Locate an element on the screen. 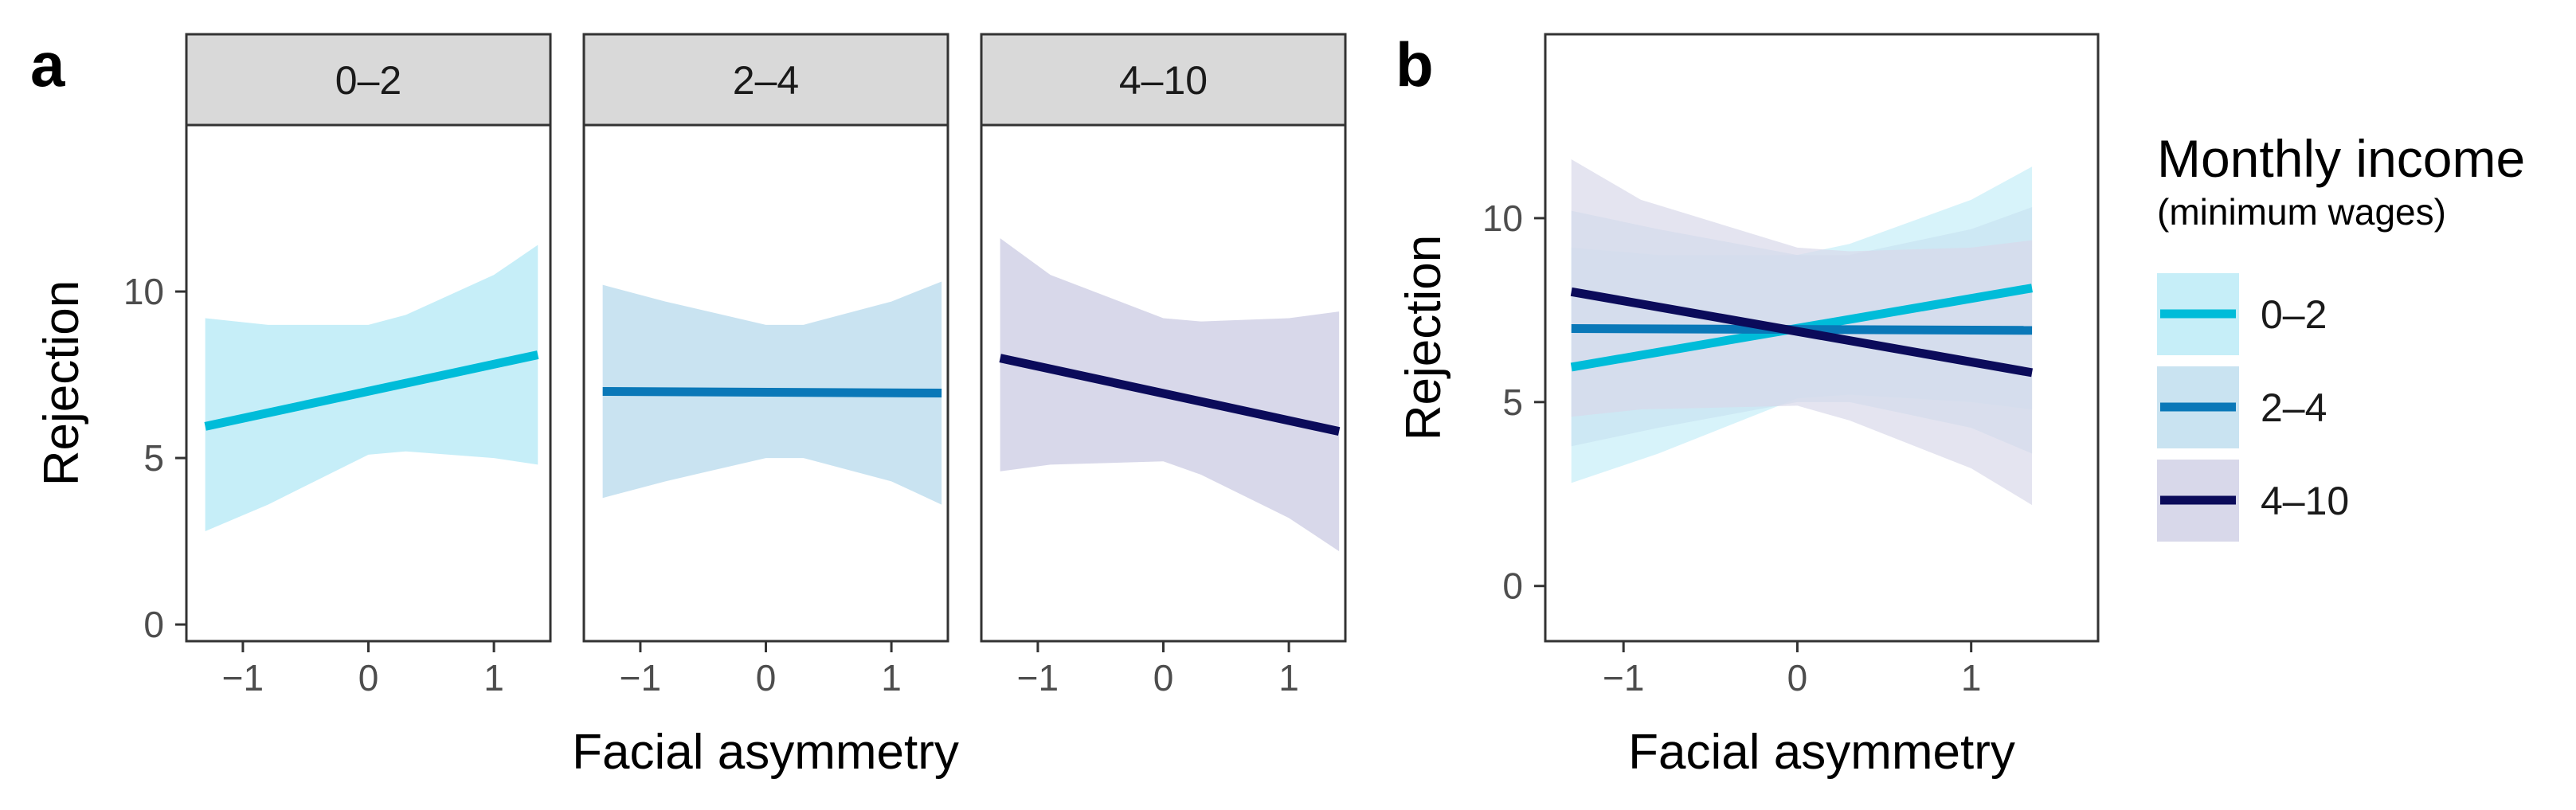 The width and height of the screenshot is (2576, 810). panel-a-y-tick-label: 0 is located at coordinates (153, 624).